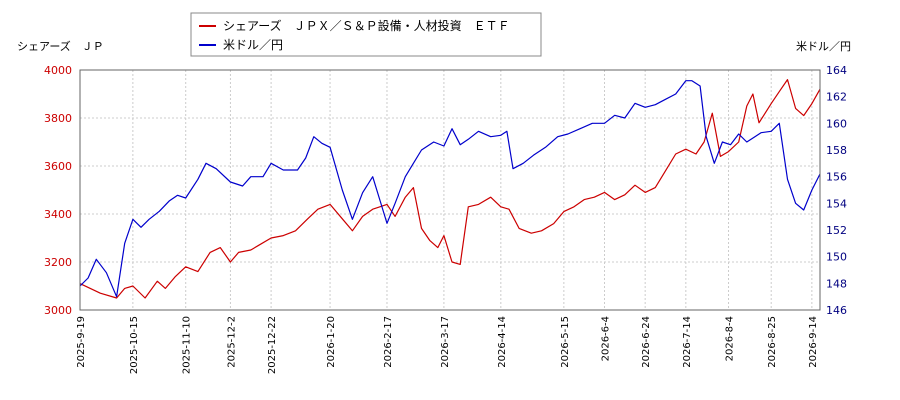 Image resolution: width=900 pixels, height=400 pixels. I want to click on x-tick-label: 2026-2-17, so click(388, 342).